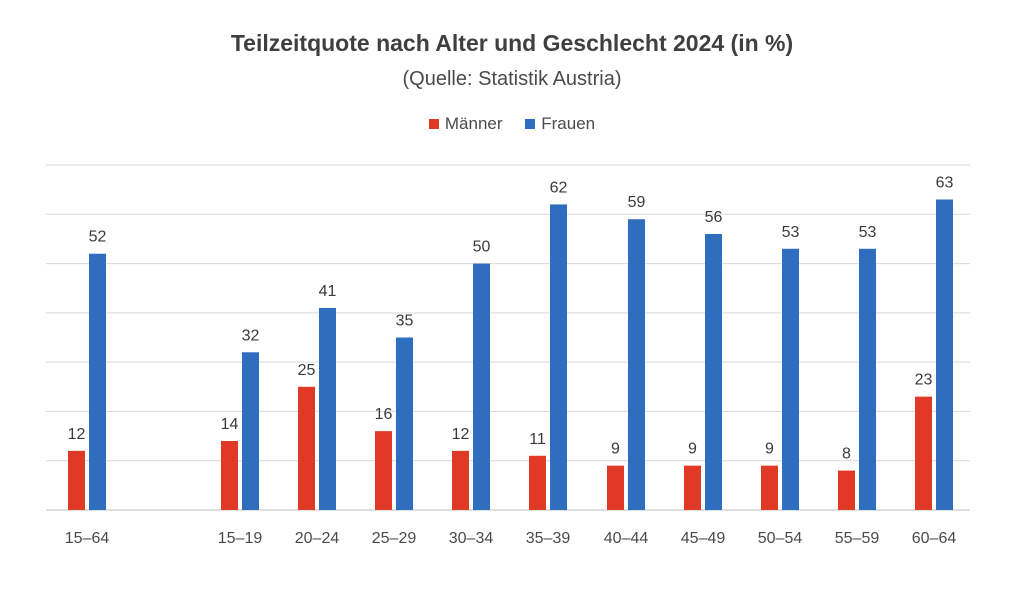  Describe the element at coordinates (473, 123) in the screenshot. I see `legend-label-maenner: Männer` at that location.